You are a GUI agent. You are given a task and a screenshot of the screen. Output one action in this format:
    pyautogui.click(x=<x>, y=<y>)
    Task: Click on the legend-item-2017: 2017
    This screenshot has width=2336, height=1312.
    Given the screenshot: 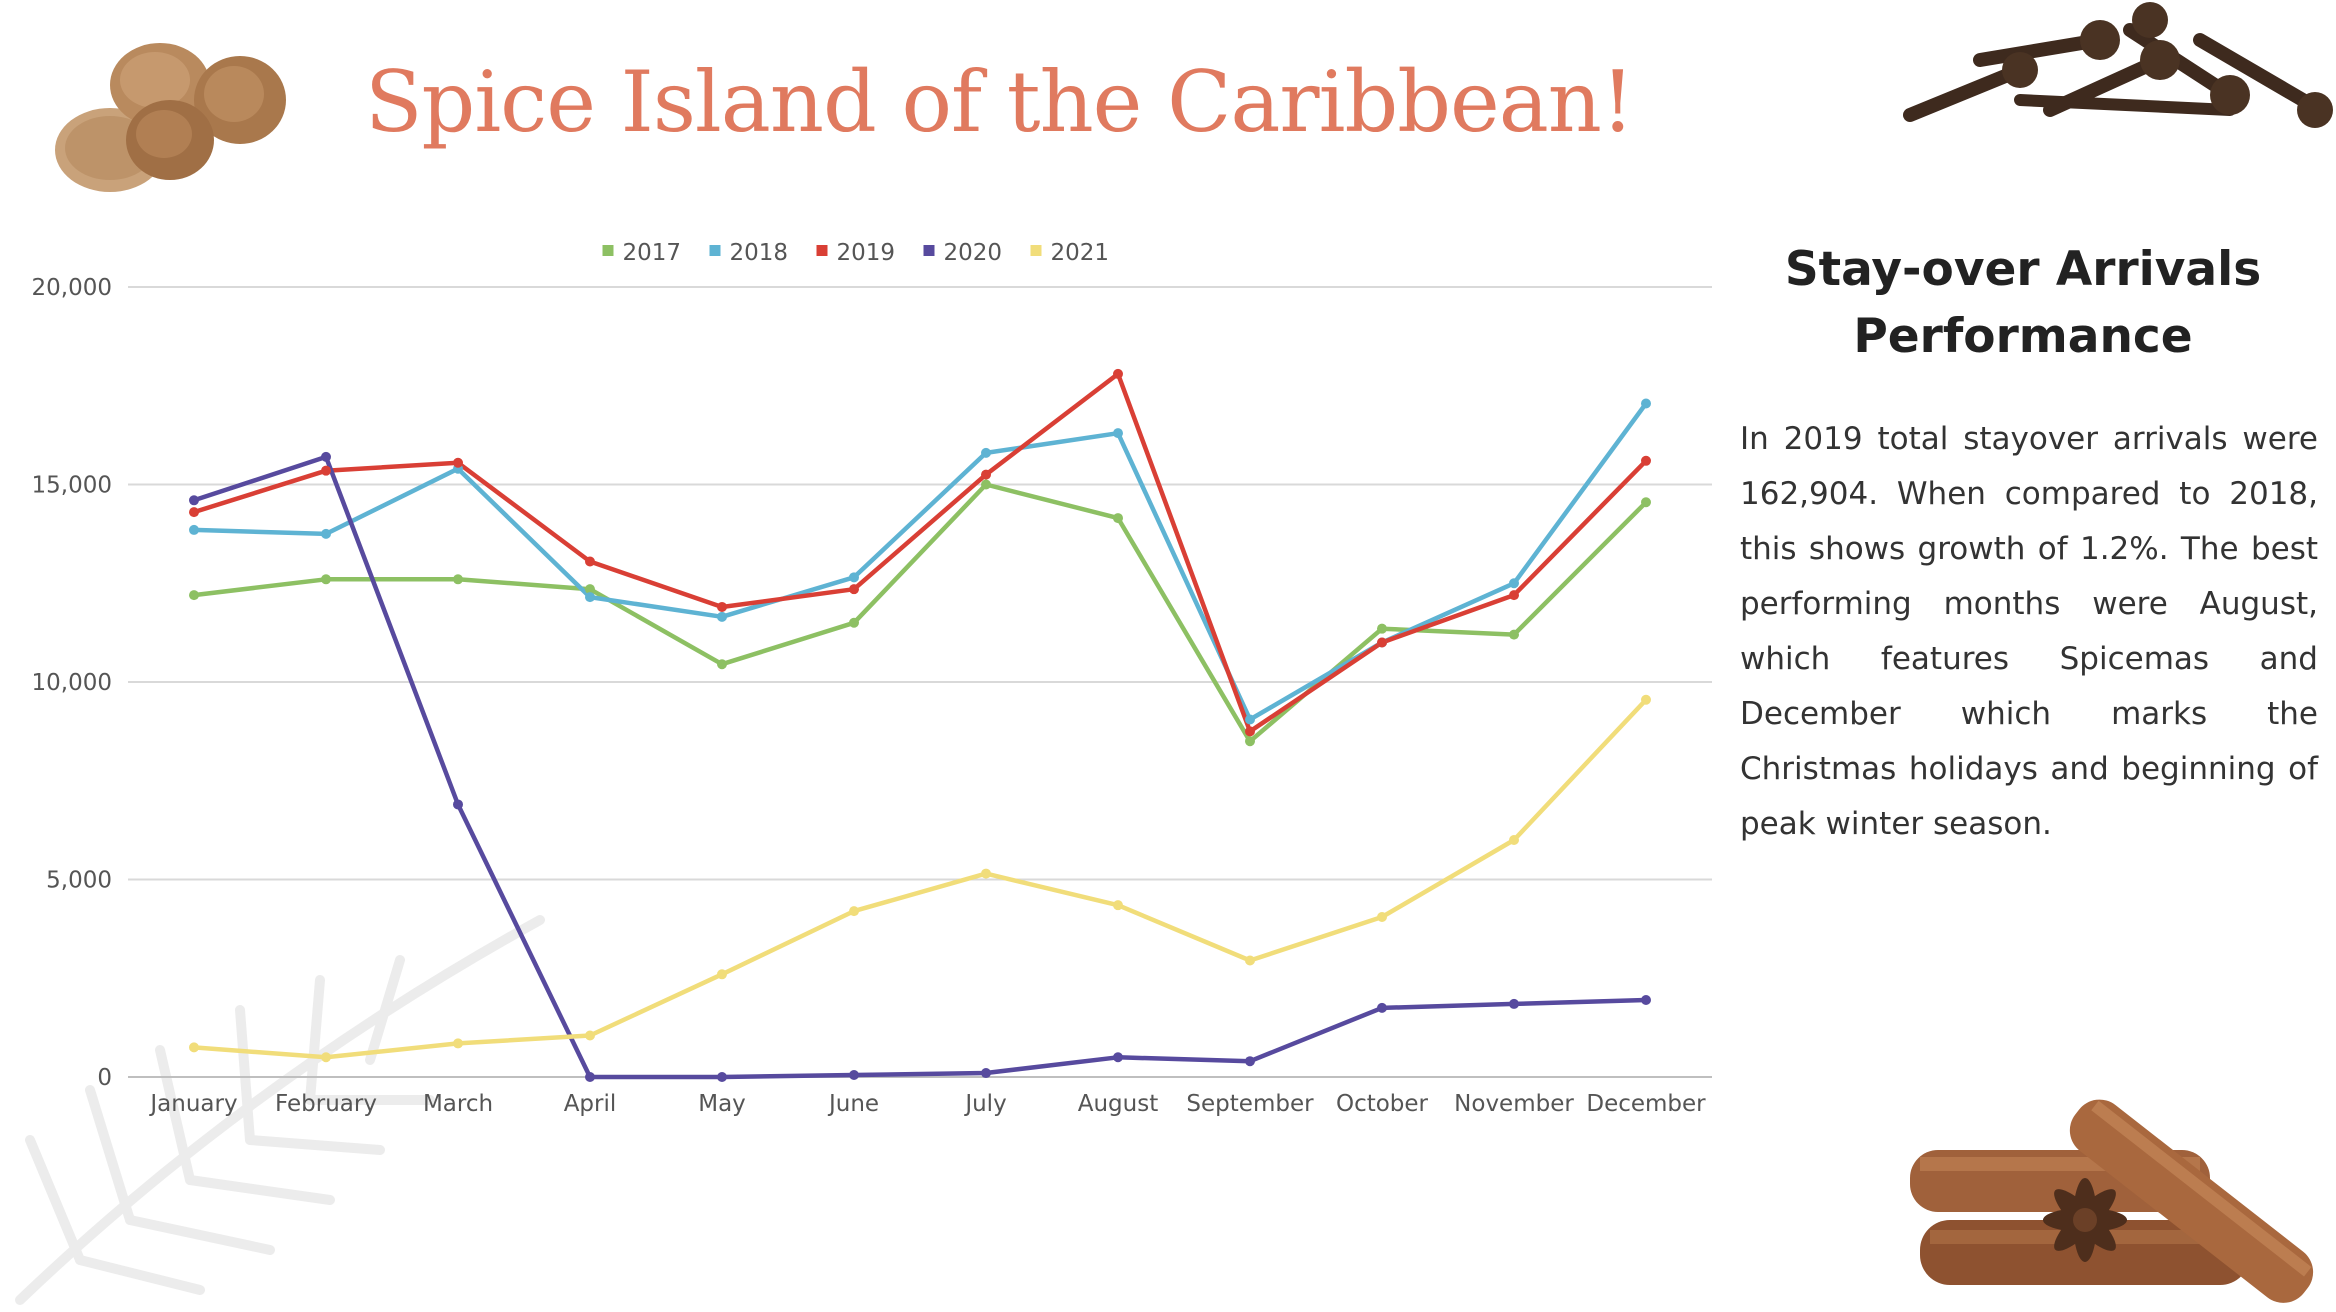 What is the action you would take?
    pyautogui.click(x=642, y=253)
    